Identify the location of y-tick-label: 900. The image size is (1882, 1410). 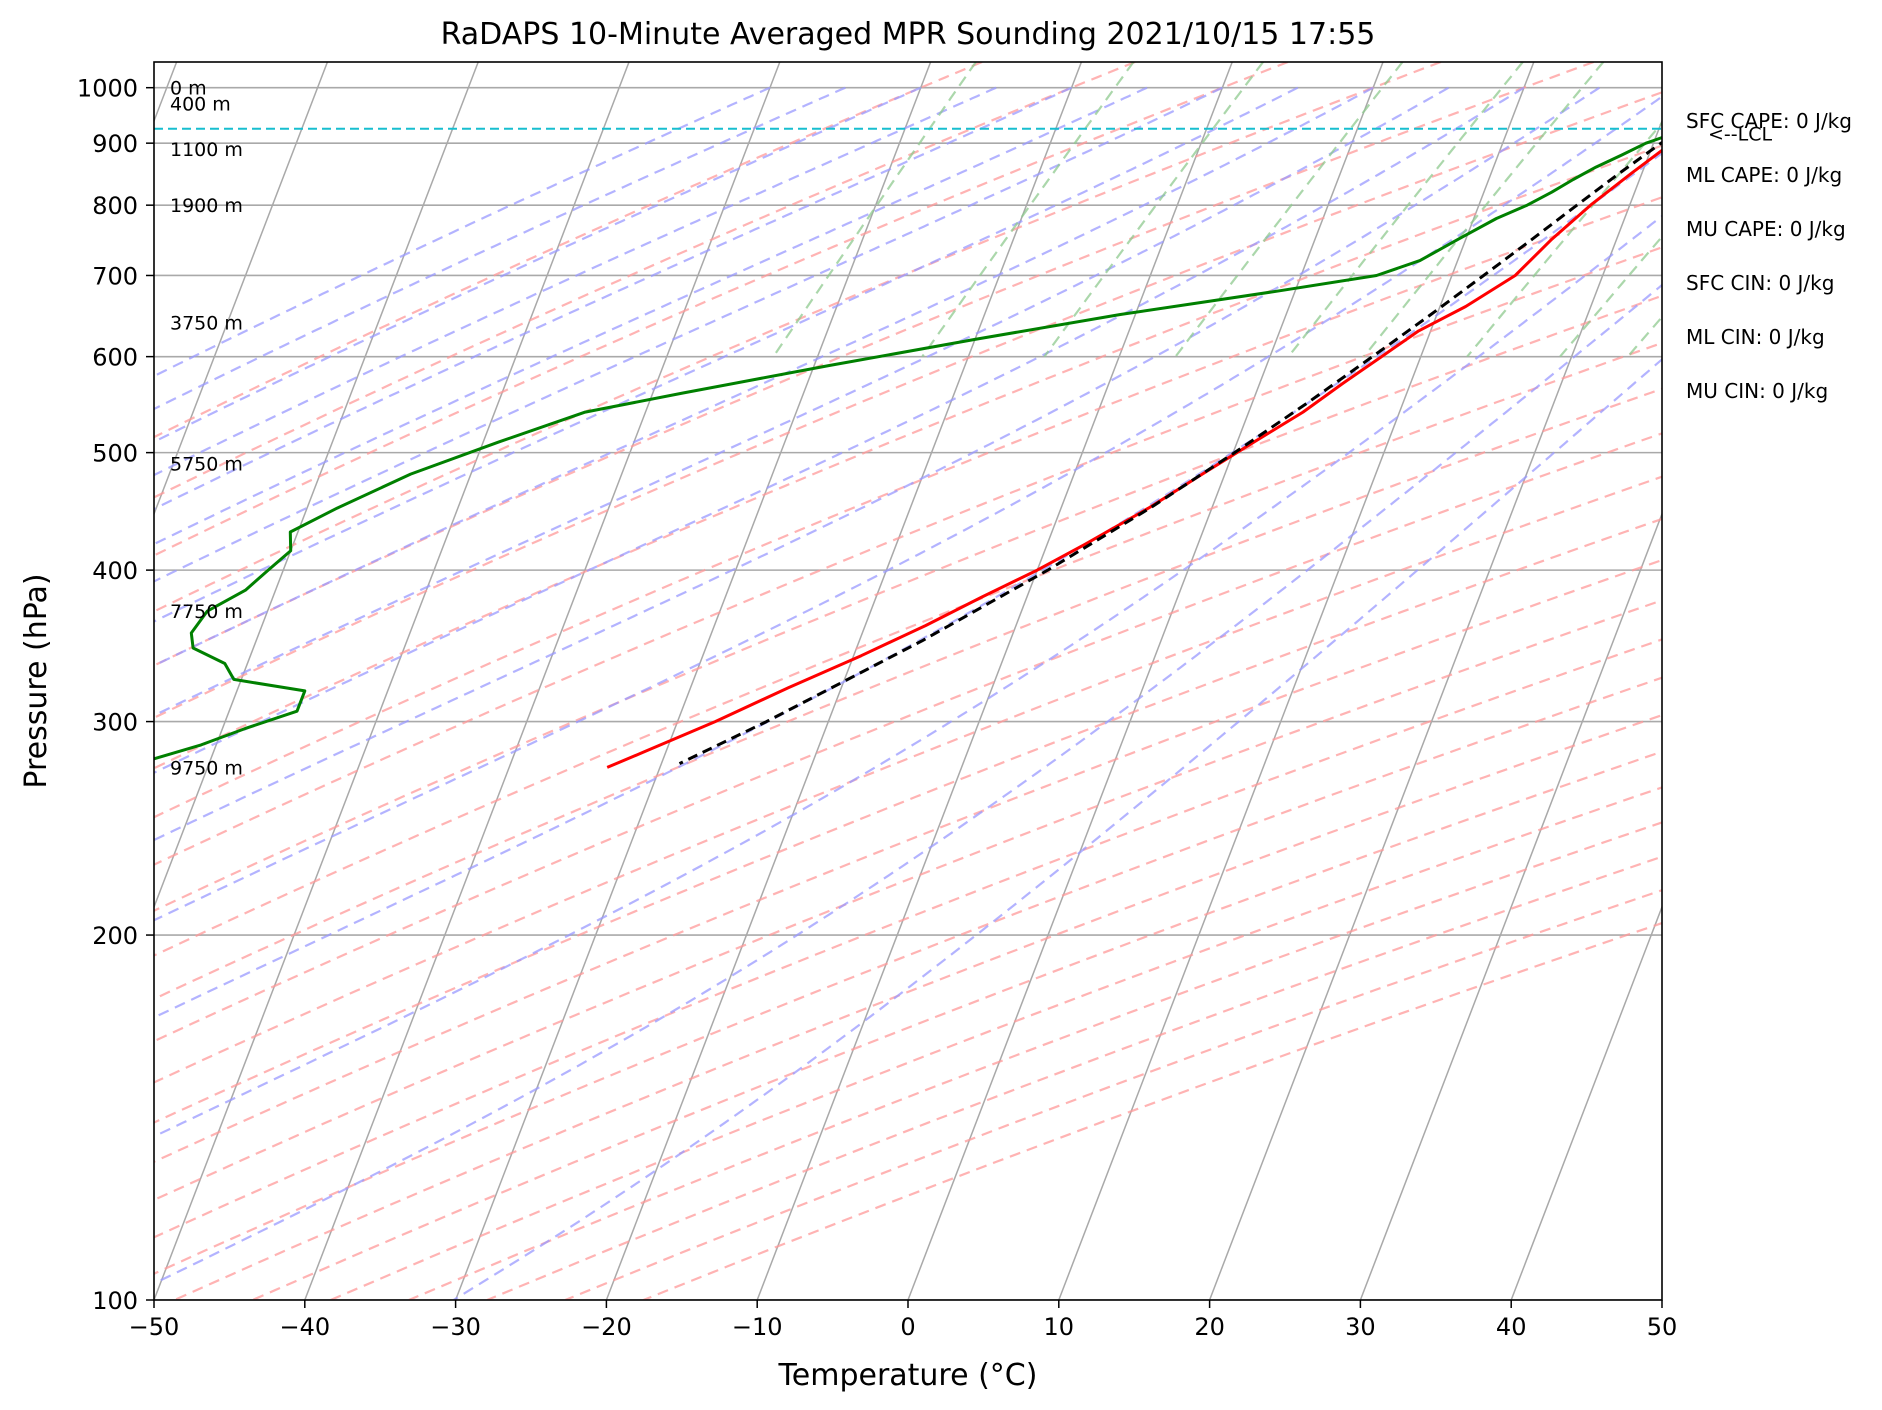
(115, 144).